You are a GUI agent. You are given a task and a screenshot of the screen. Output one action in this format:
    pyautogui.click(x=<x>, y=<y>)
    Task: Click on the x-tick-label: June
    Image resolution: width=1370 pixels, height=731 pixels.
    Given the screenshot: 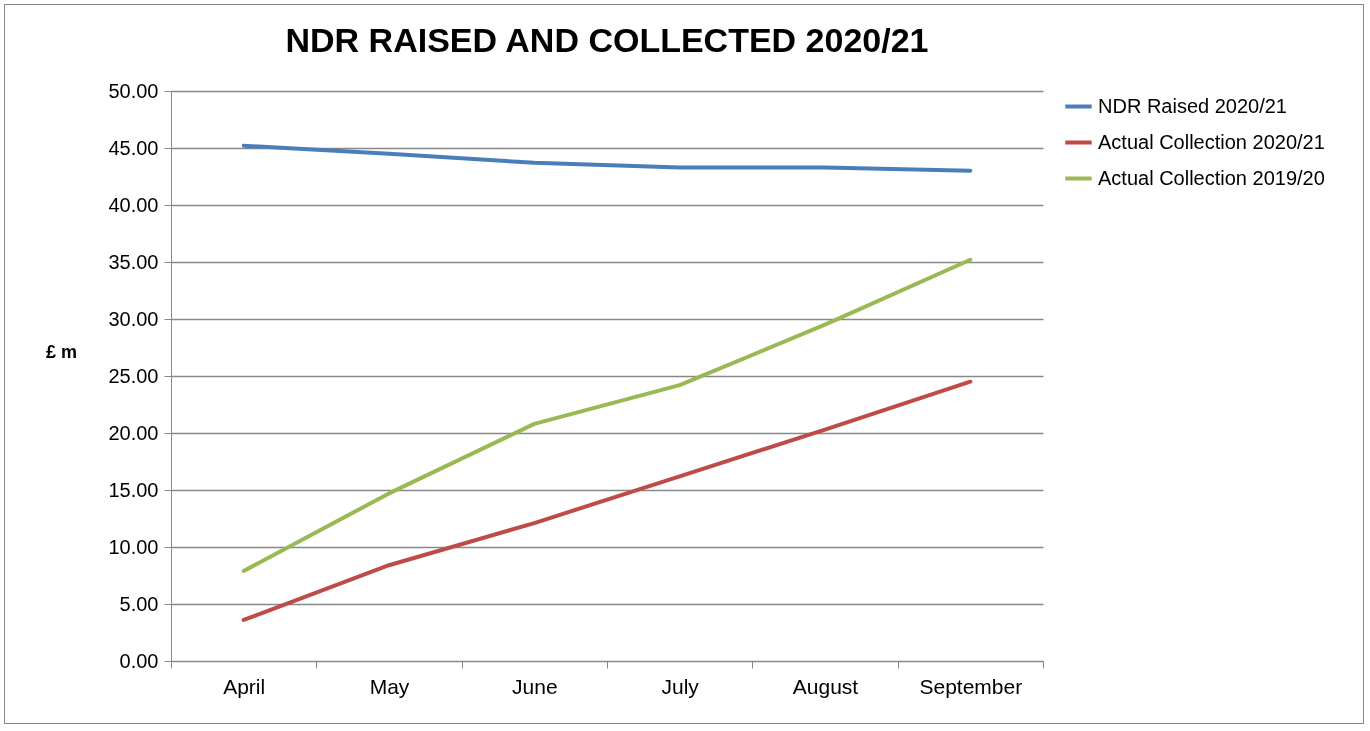 What is the action you would take?
    pyautogui.click(x=535, y=686)
    